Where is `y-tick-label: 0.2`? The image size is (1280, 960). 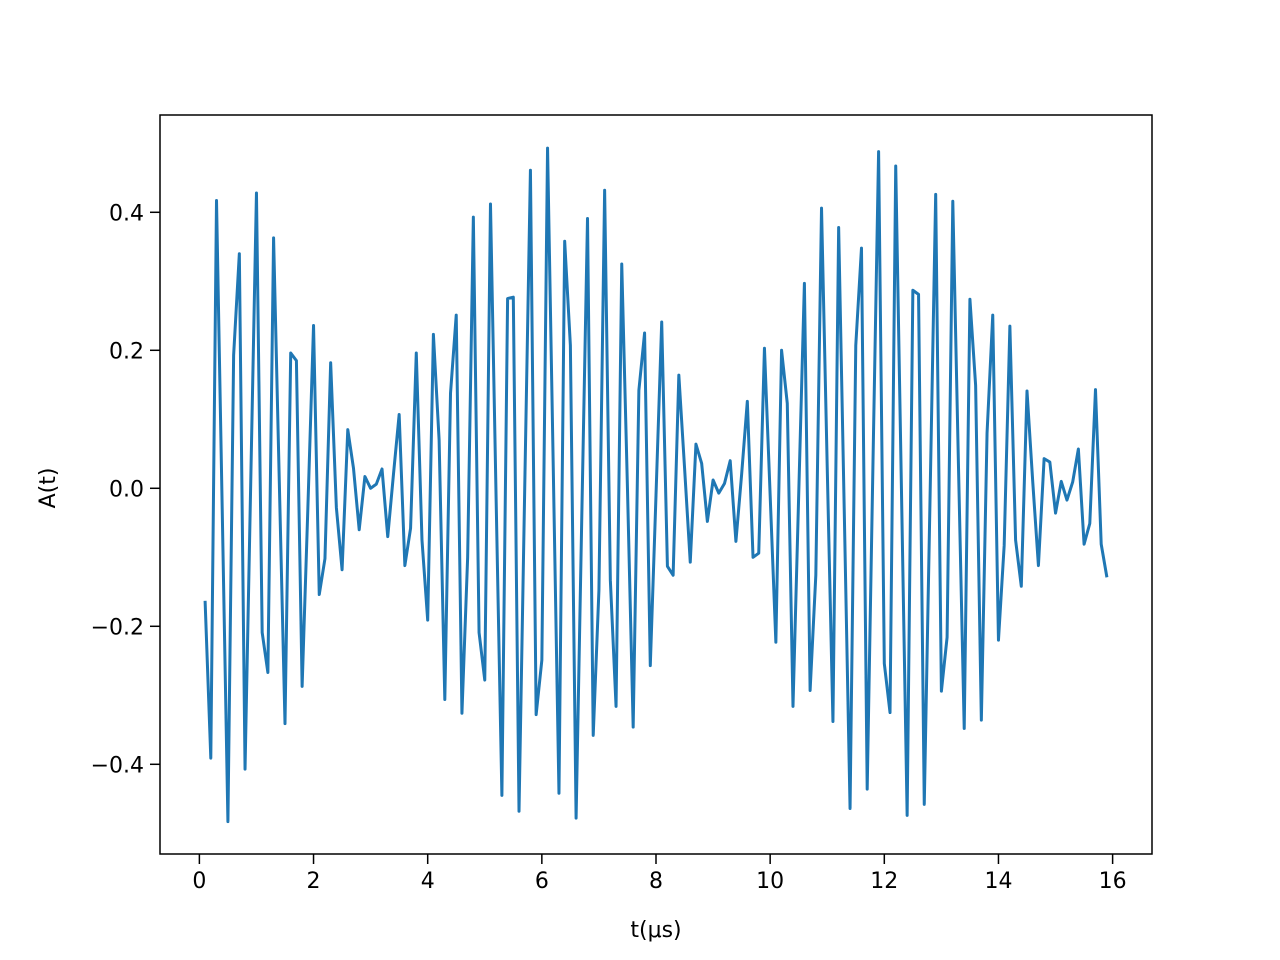
y-tick-label: 0.2 is located at coordinates (126, 351).